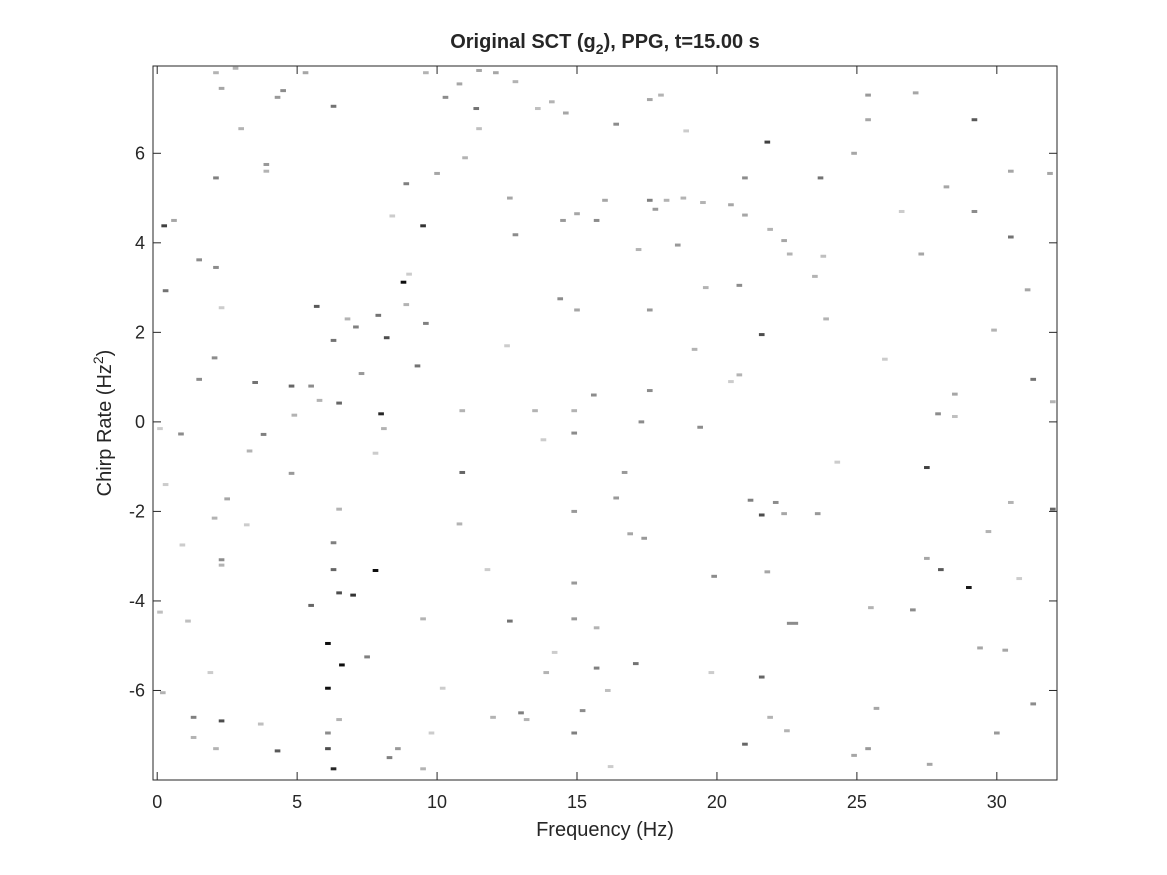 This screenshot has height=875, width=1167. I want to click on chart-title-main: Original SCT (g, so click(523, 42).